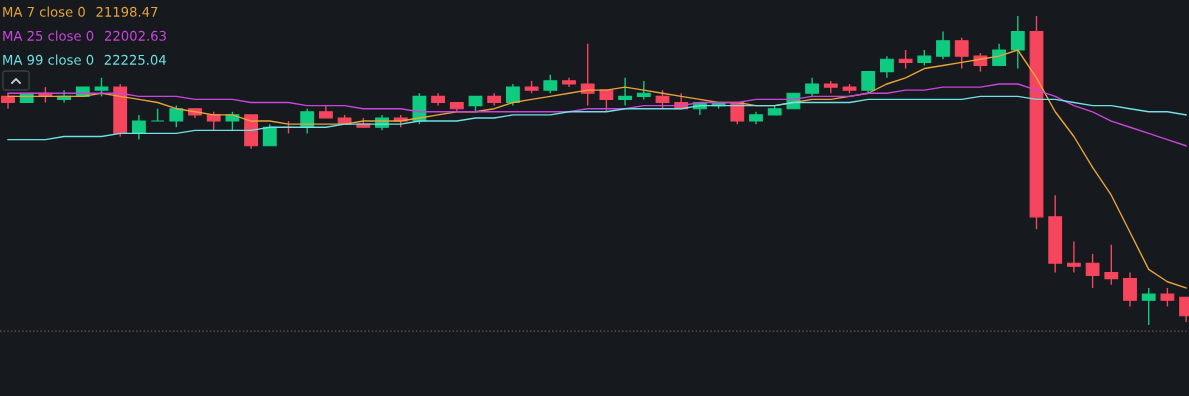 The image size is (1189, 396). What do you see at coordinates (135, 35) in the screenshot?
I see `annotation: 22002.63` at bounding box center [135, 35].